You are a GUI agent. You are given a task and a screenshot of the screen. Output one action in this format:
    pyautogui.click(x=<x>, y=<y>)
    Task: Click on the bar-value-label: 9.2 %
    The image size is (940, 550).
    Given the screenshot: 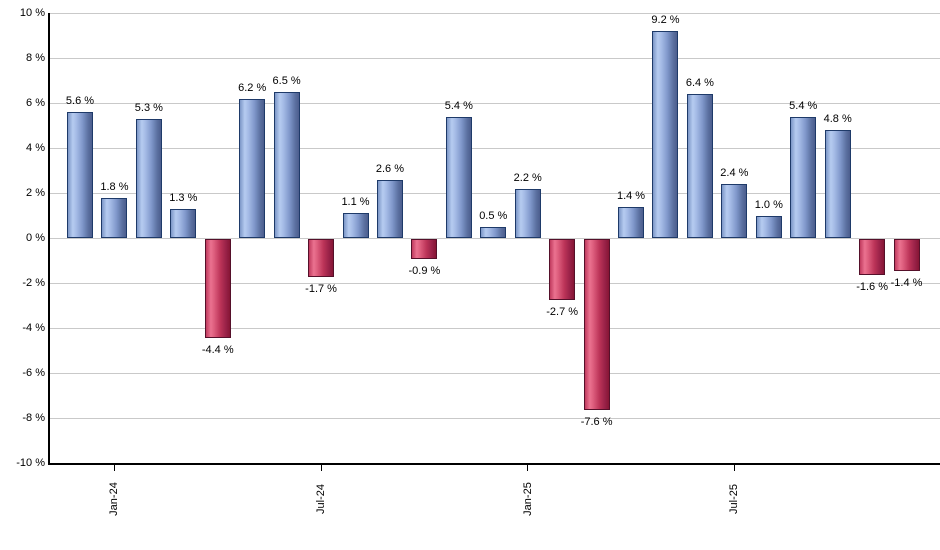 What is the action you would take?
    pyautogui.click(x=665, y=20)
    